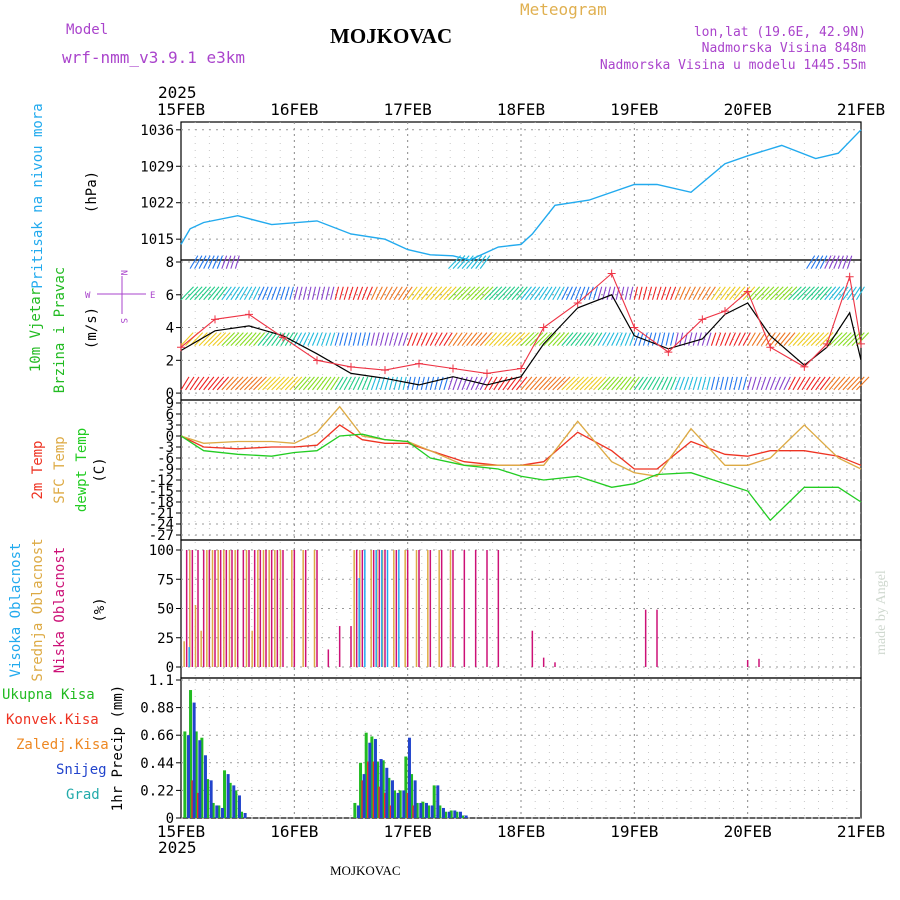 The image size is (900, 900). I want to click on y-tick-label: 0, so click(170, 819).